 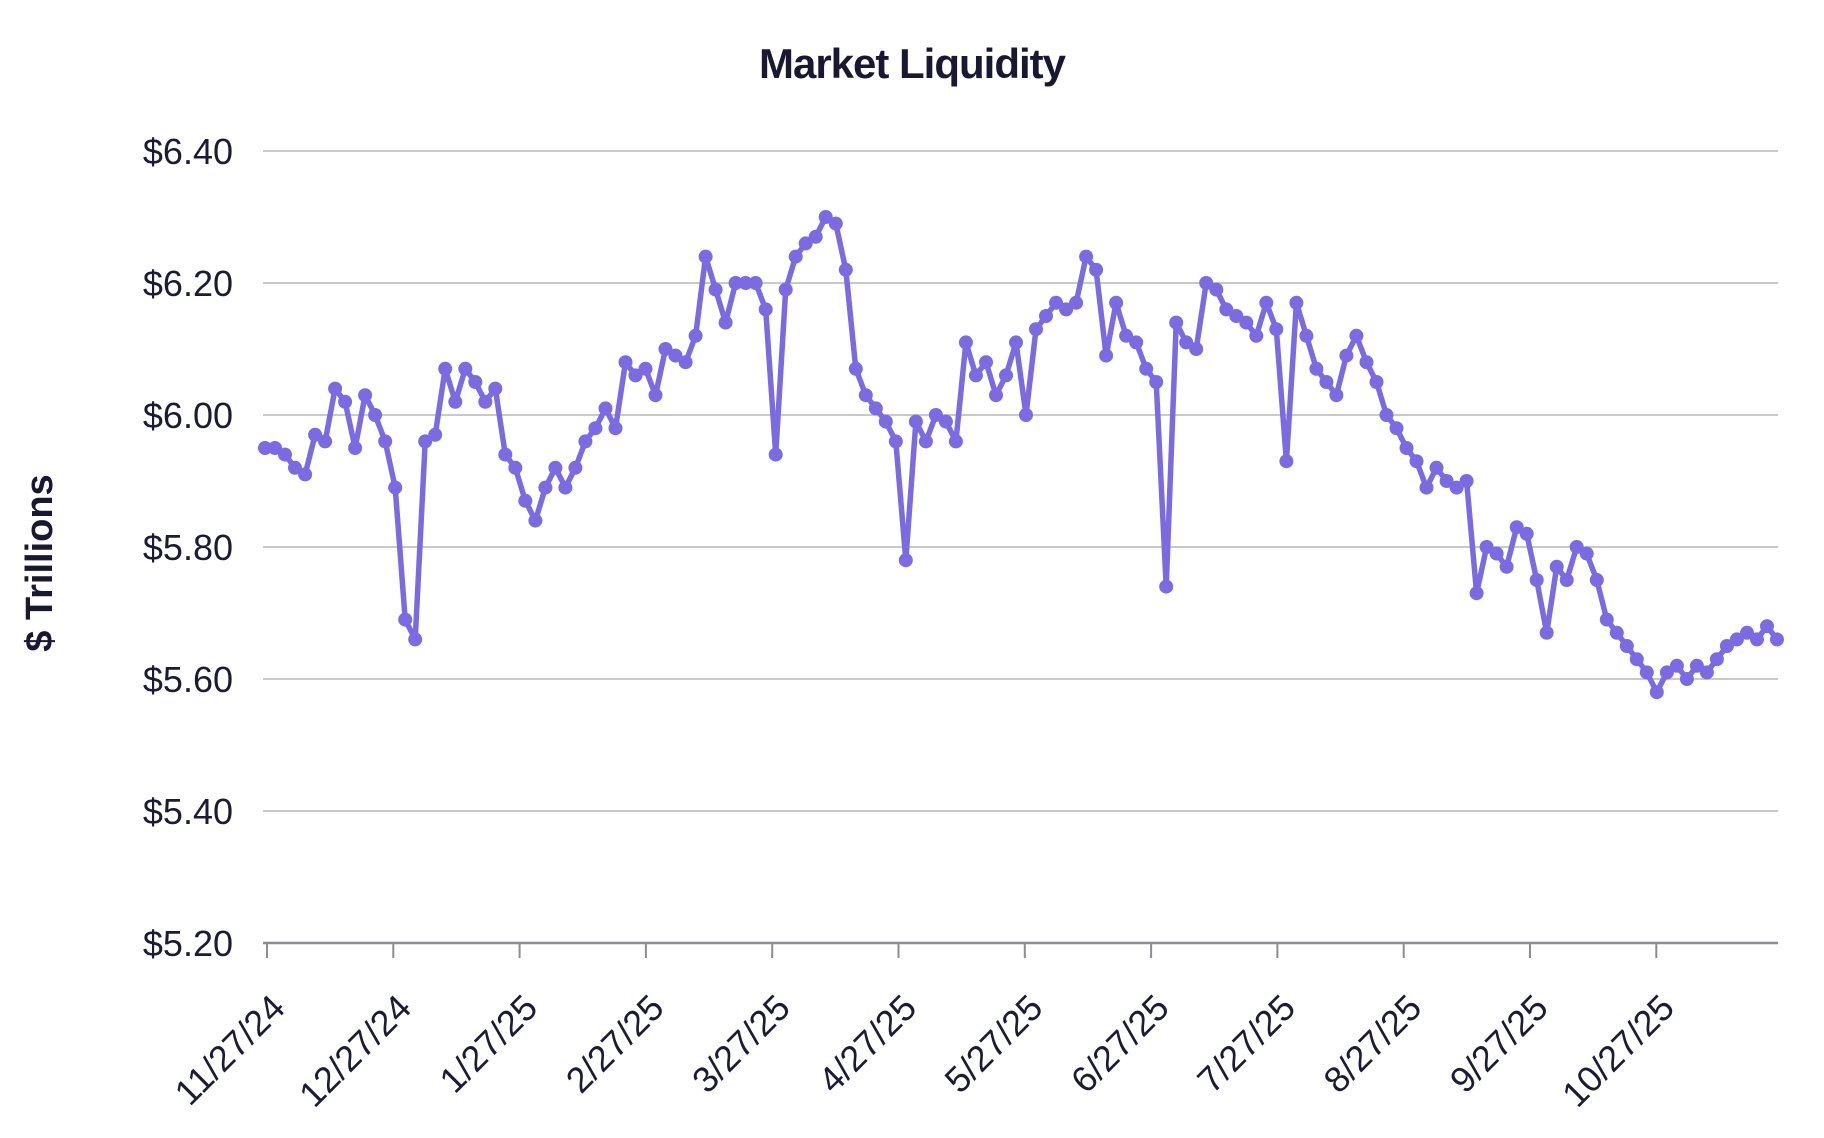 I want to click on y-tick-labels: $6.40 $6.20 $6.00 $5.80 $5.60 $5.40 $5.20, so click(x=188, y=547).